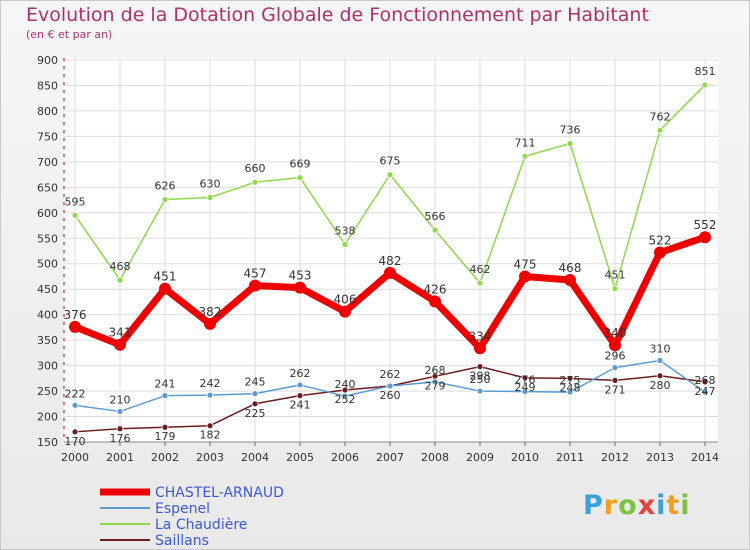  What do you see at coordinates (300, 164) in the screenshot?
I see `data-label: 669` at bounding box center [300, 164].